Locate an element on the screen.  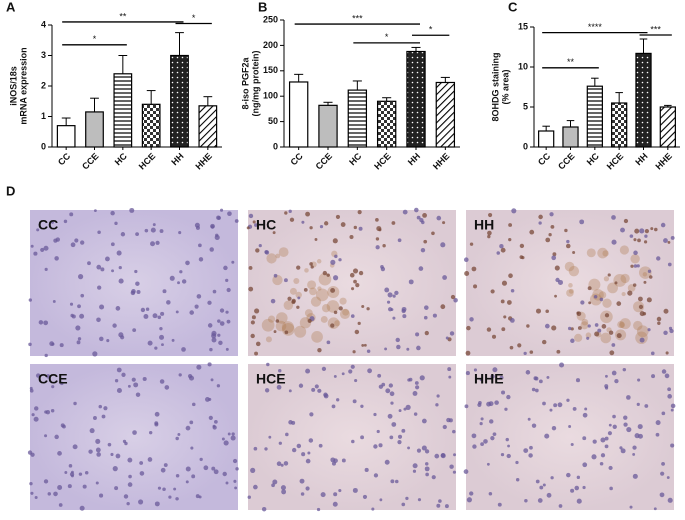
image-label: HHE is located at coordinates (489, 379).